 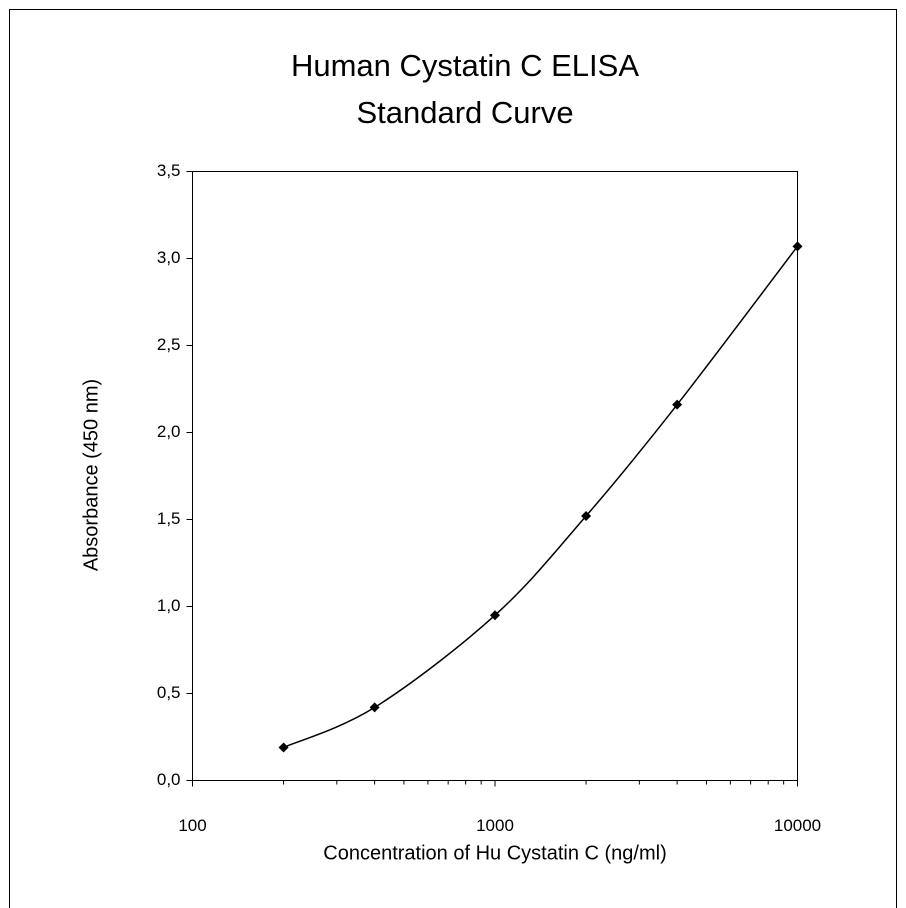 What do you see at coordinates (494, 853) in the screenshot?
I see `x-axis-label: Concentration of Hu Cystatin C (ng/ml)` at bounding box center [494, 853].